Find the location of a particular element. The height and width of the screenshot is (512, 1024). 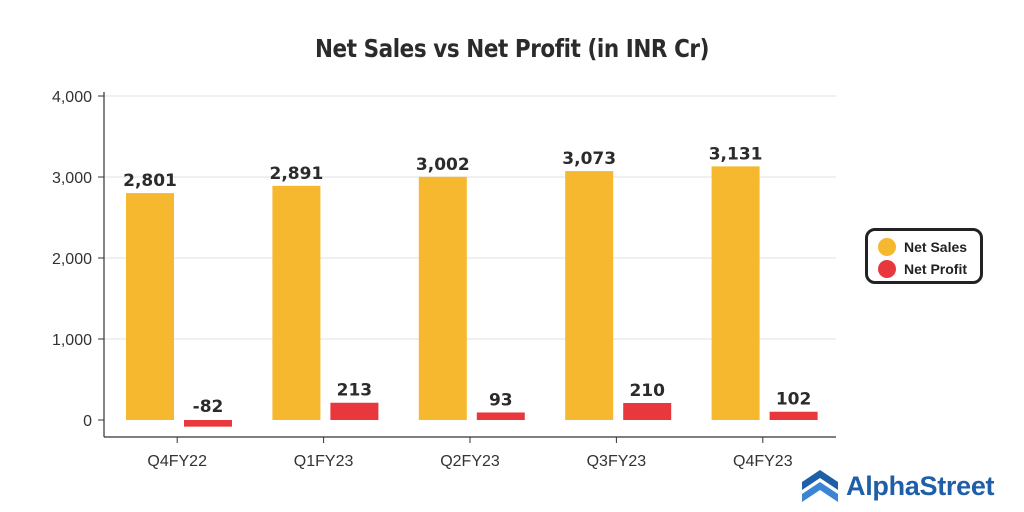

legend-label-net-sales: Net Sales is located at coordinates (936, 247).